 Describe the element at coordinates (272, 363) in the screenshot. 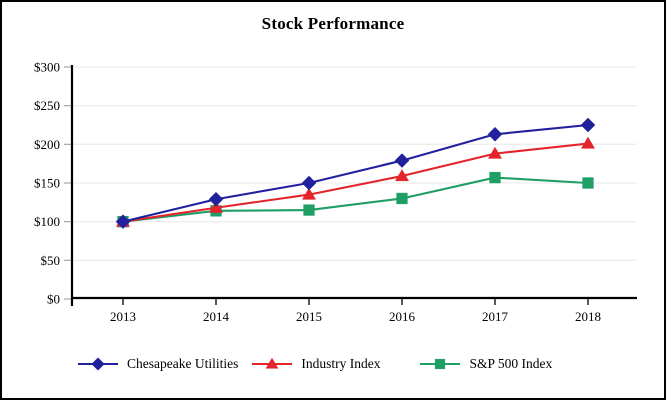

I see `triangle-marker-icon` at that location.